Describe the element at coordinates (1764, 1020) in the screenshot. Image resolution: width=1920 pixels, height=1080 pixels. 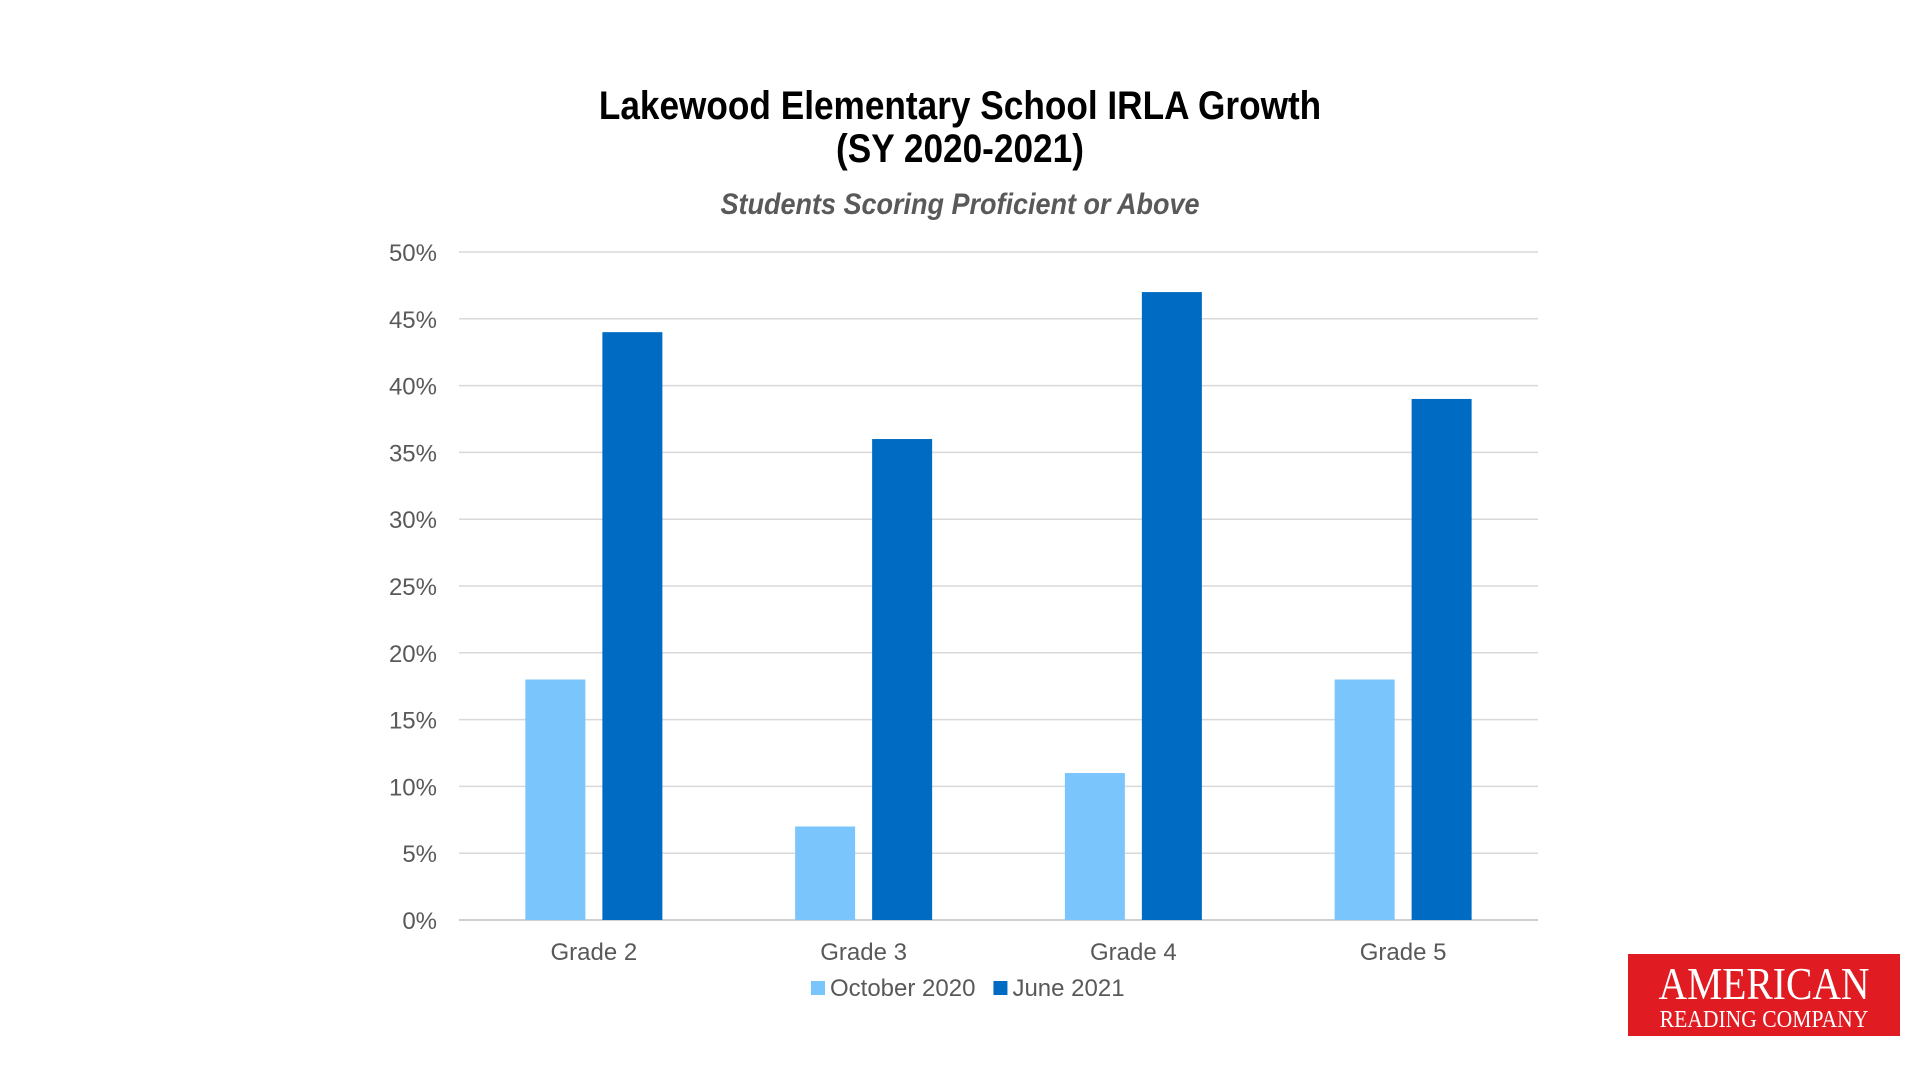
I see `logo-line2: READING COMPANY` at that location.